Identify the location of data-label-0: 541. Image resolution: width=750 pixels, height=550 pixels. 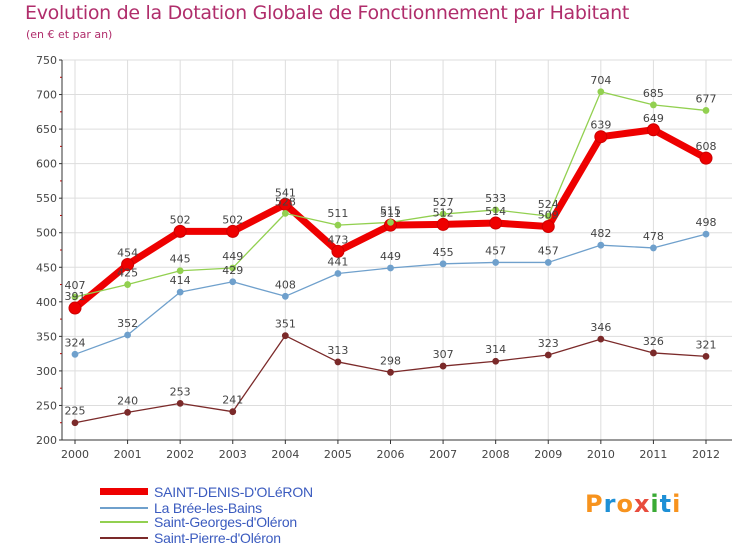
(285, 192).